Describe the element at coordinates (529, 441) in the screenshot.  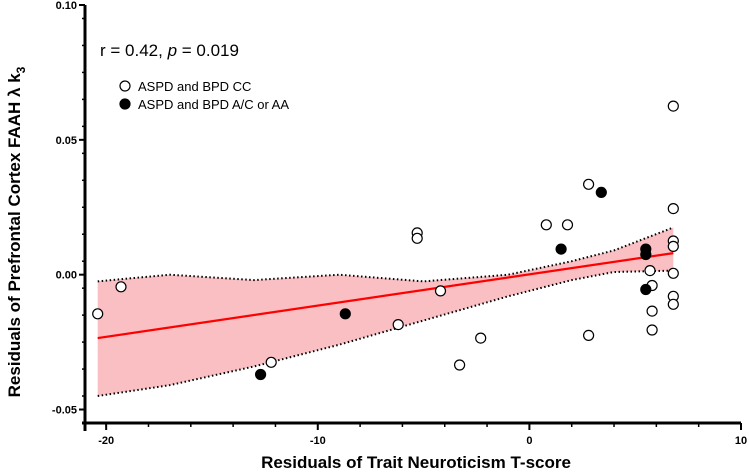
I see `x-tick-label: 0` at that location.